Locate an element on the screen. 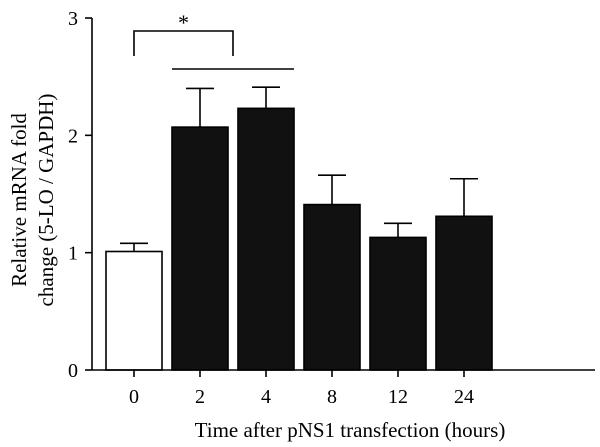 The image size is (600, 447). x-tick-label: 0 is located at coordinates (134, 397).